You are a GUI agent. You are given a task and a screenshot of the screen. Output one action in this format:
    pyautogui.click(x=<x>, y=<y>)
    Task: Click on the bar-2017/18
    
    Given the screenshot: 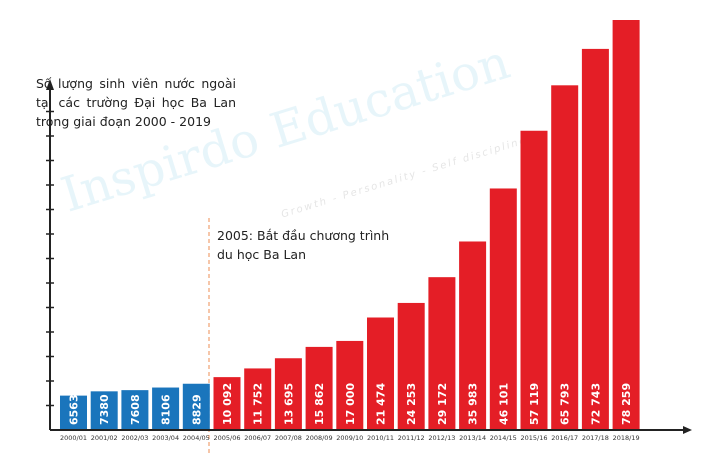 What is the action you would take?
    pyautogui.click(x=595, y=239)
    